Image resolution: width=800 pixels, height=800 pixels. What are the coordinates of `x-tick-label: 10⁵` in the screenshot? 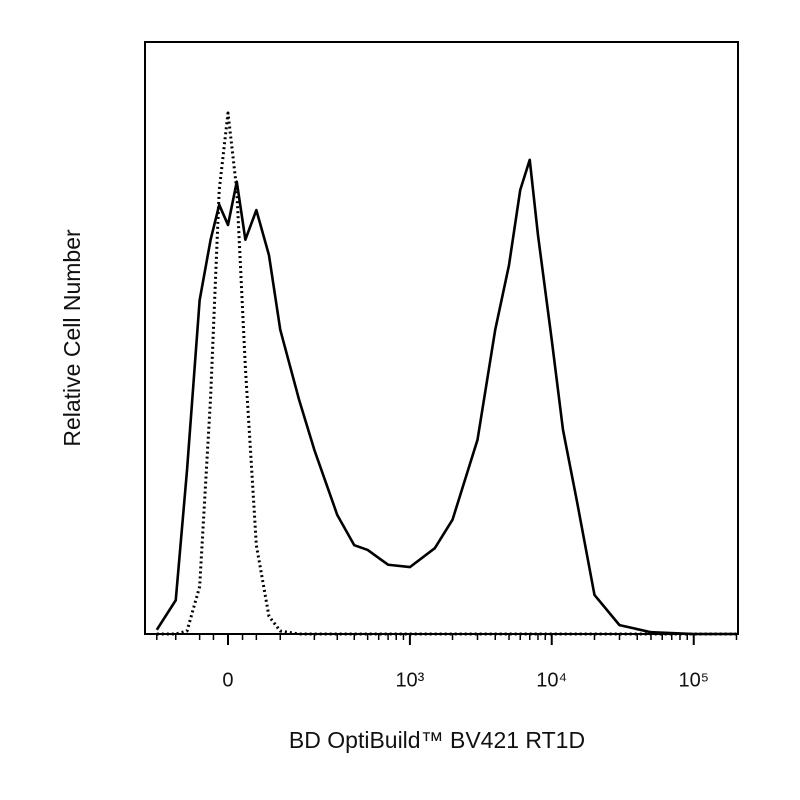 It's located at (693, 680).